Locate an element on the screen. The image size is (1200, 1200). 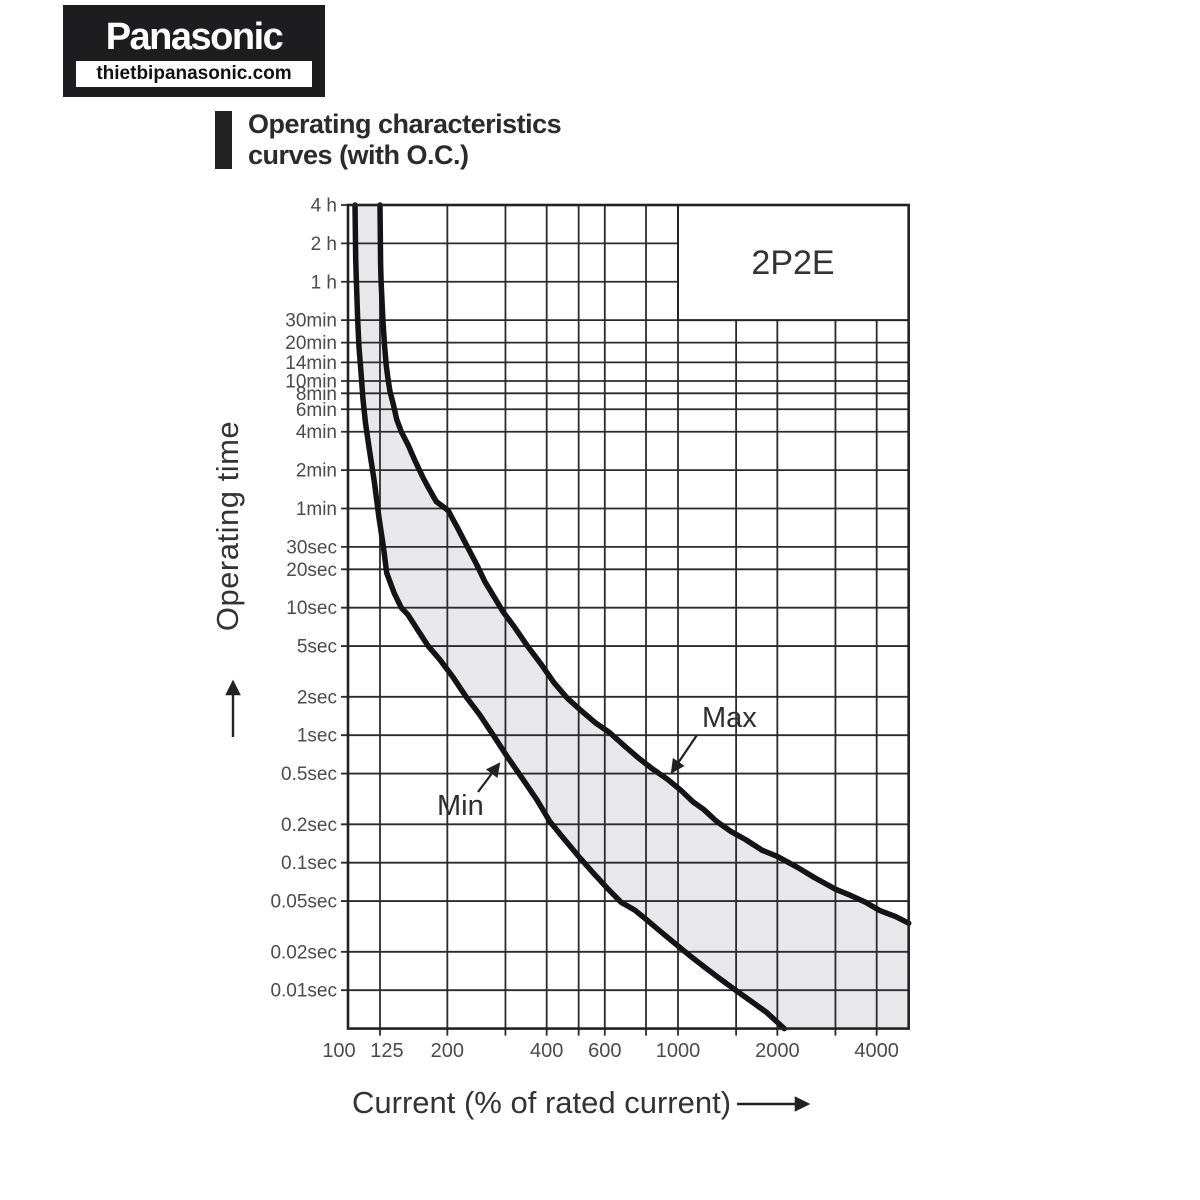
y-tick-label: 6min is located at coordinates (316, 410).